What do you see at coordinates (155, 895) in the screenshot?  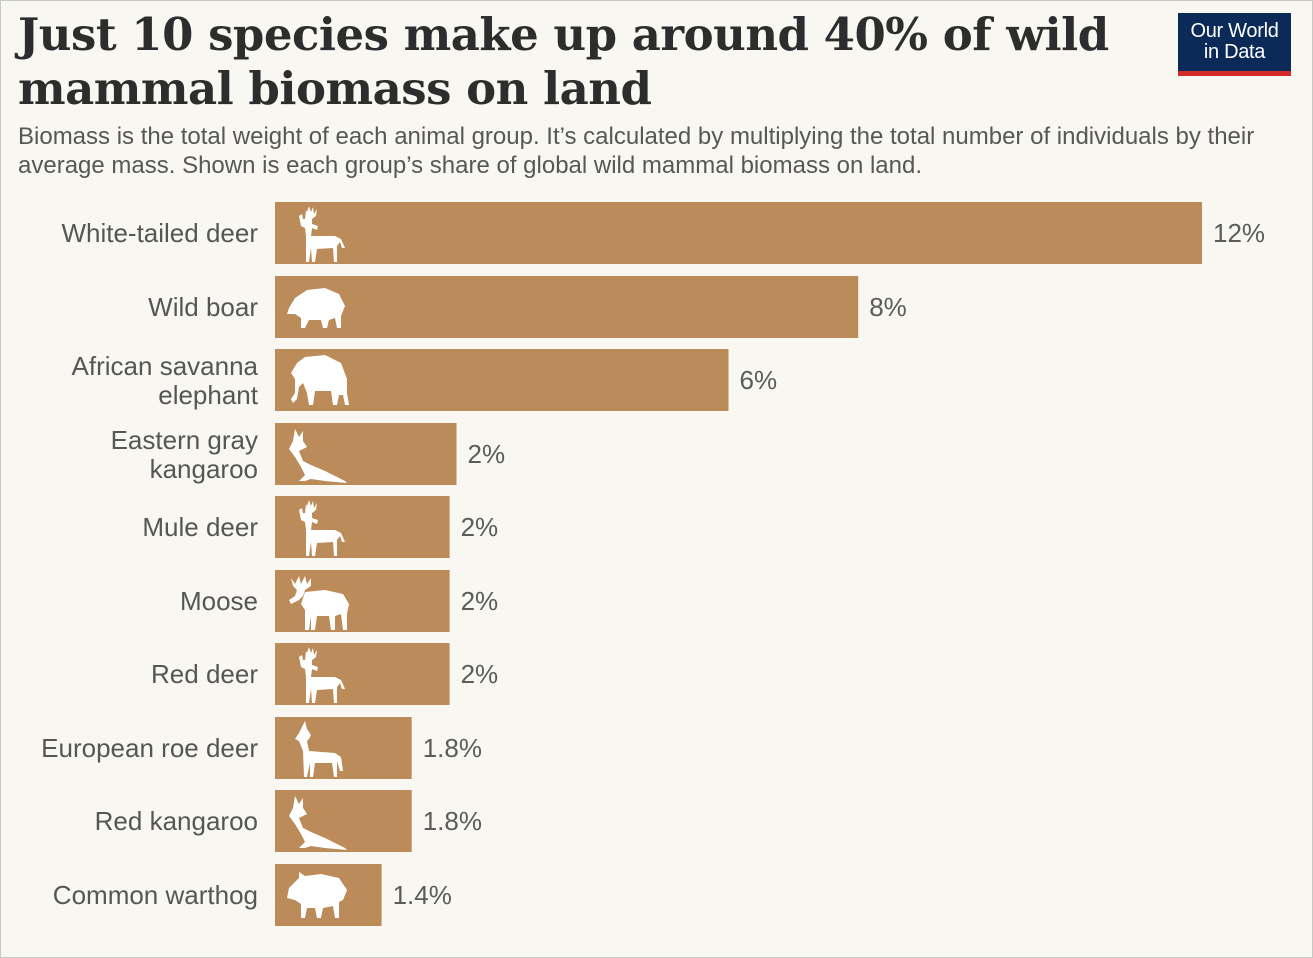 I see `category-label: Common warthog` at bounding box center [155, 895].